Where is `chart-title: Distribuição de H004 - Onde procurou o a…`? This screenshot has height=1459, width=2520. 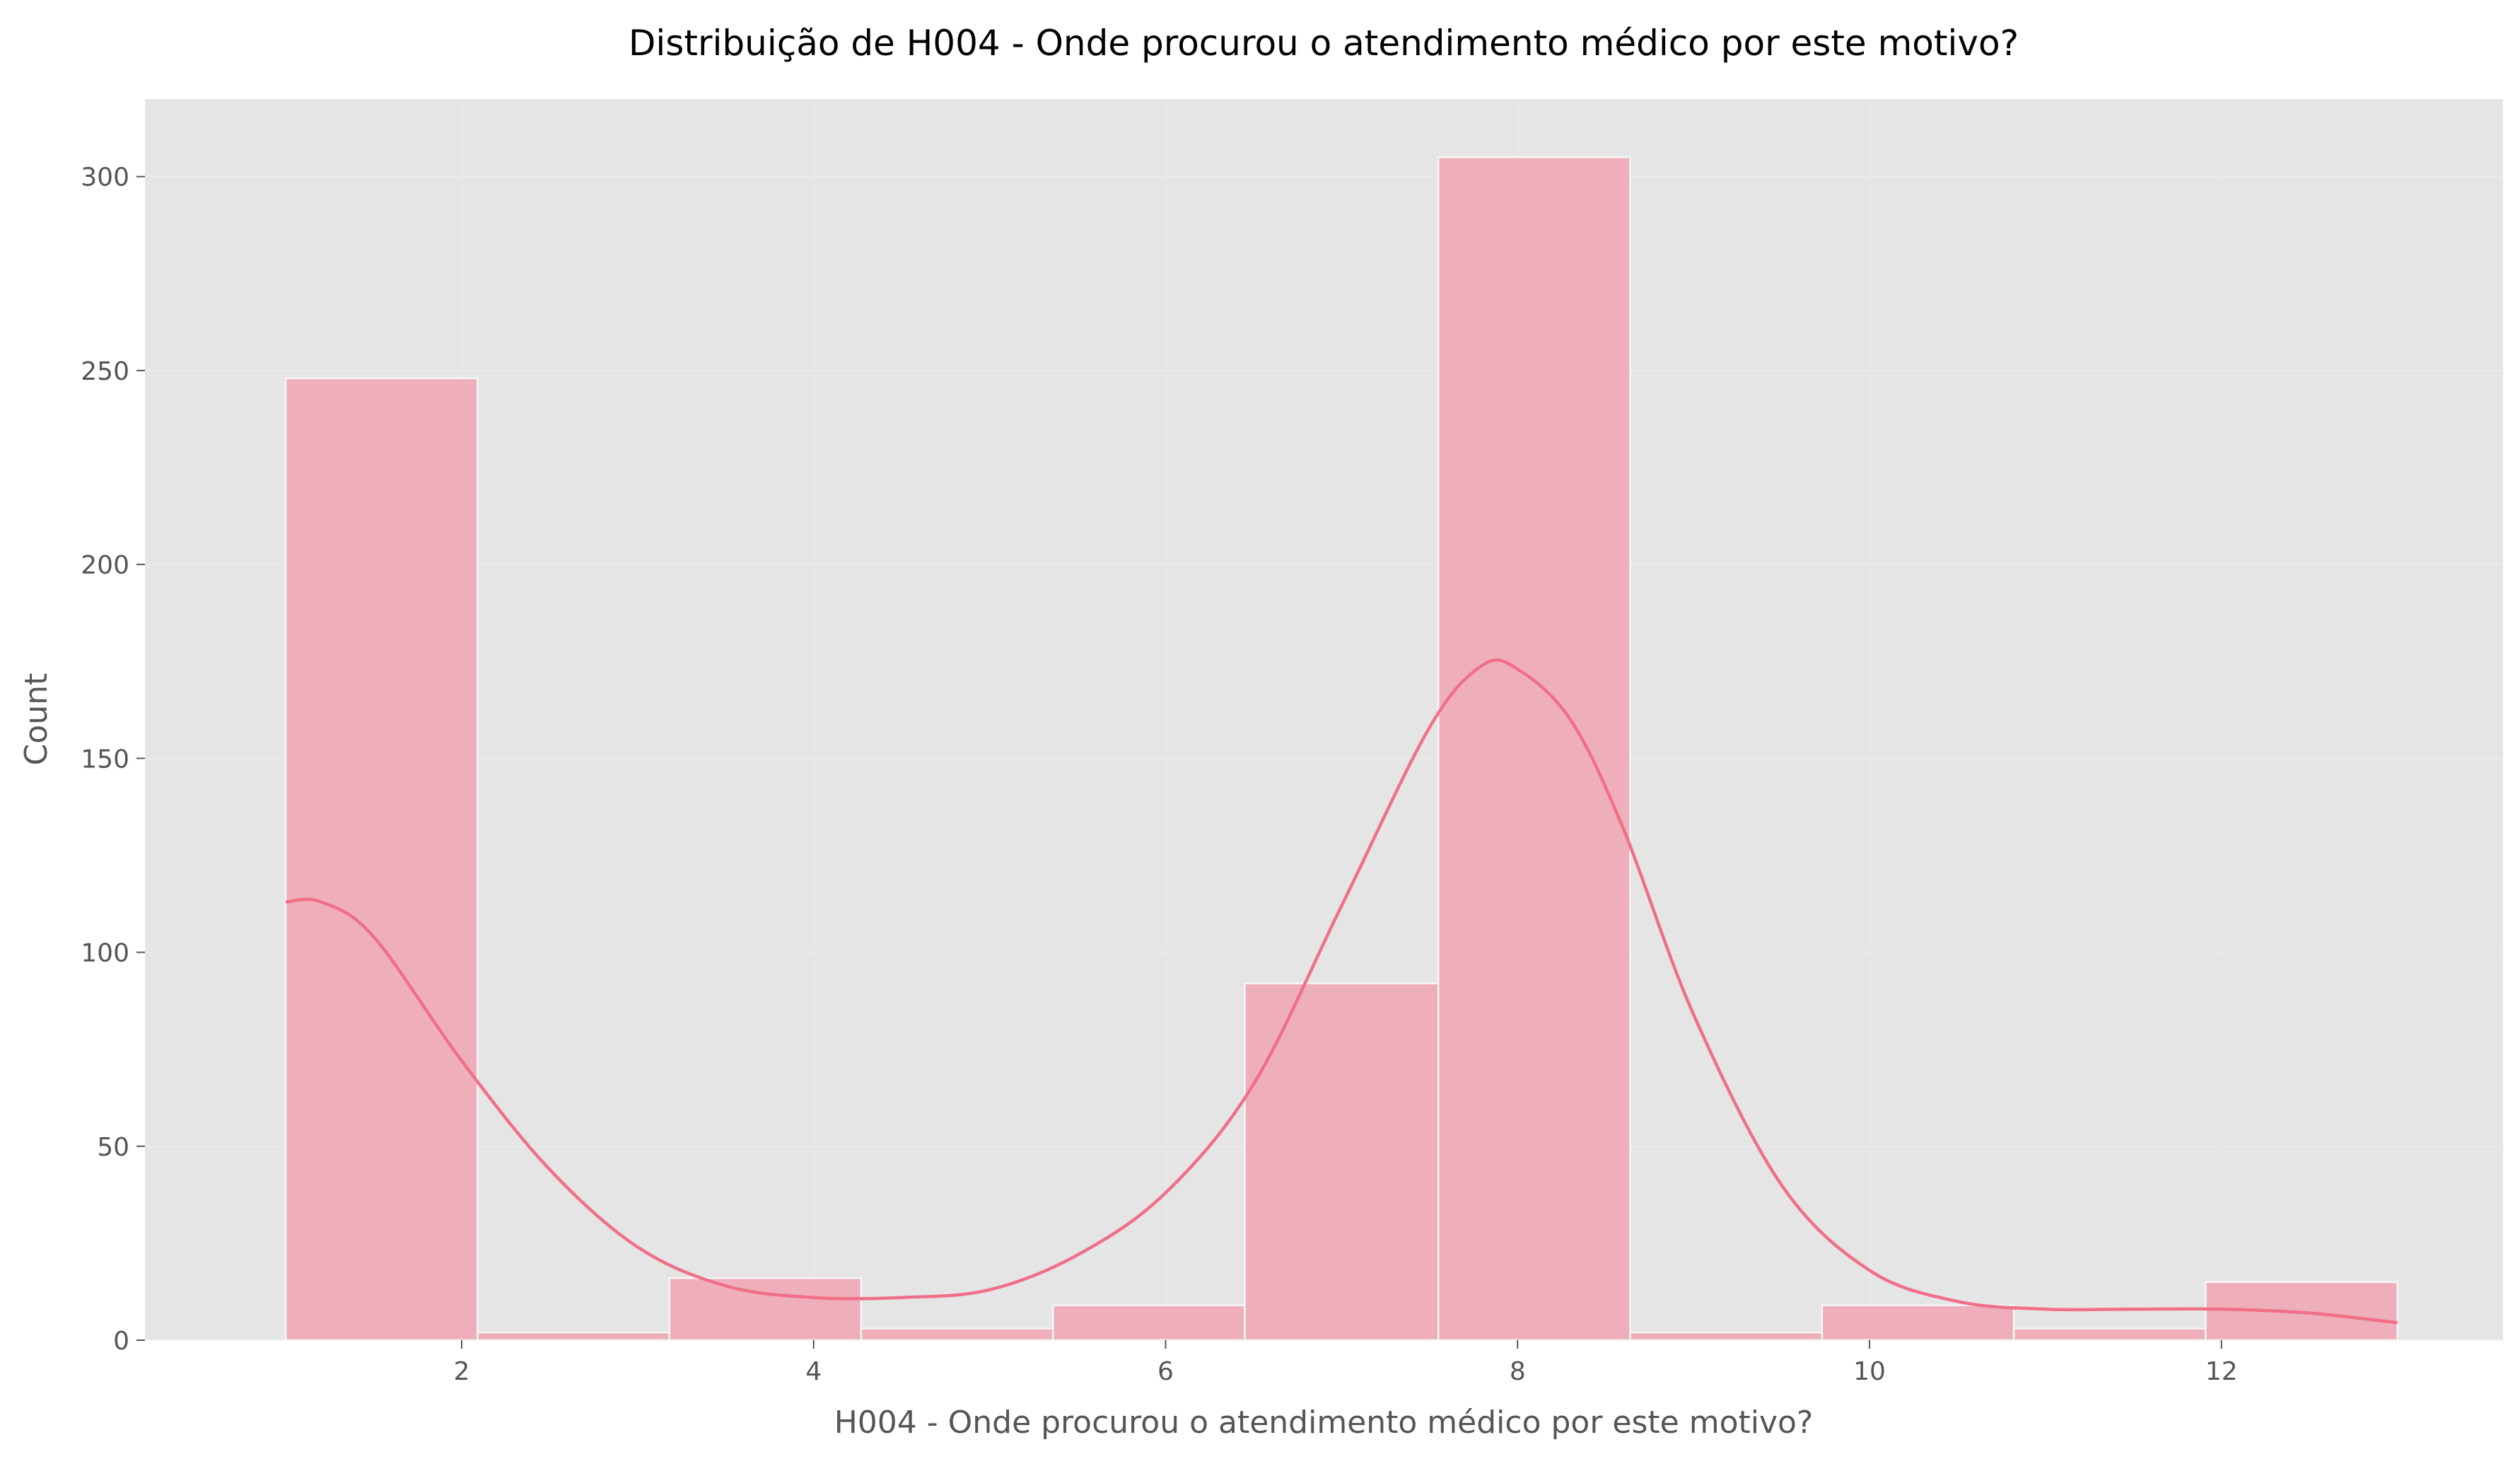 chart-title: Distribuição de H004 - Onde procurou o a… is located at coordinates (1324, 43).